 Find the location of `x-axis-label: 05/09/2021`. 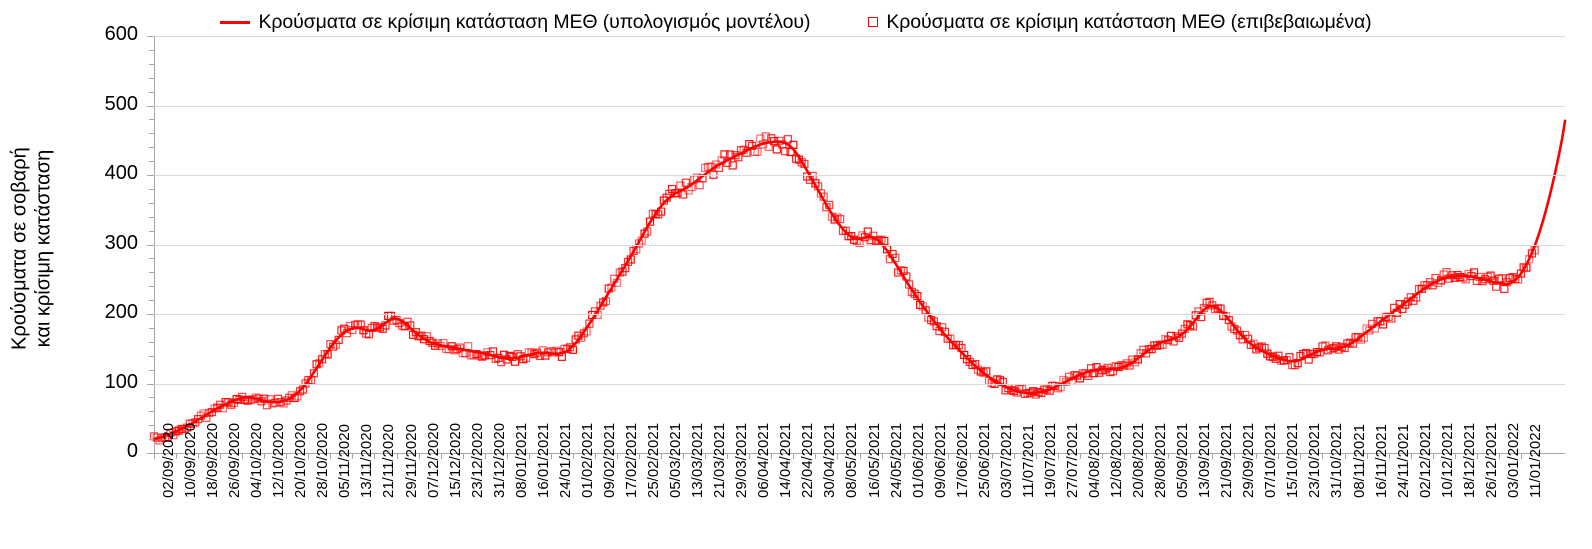

x-axis-label: 05/09/2021 is located at coordinates (1183, 460).